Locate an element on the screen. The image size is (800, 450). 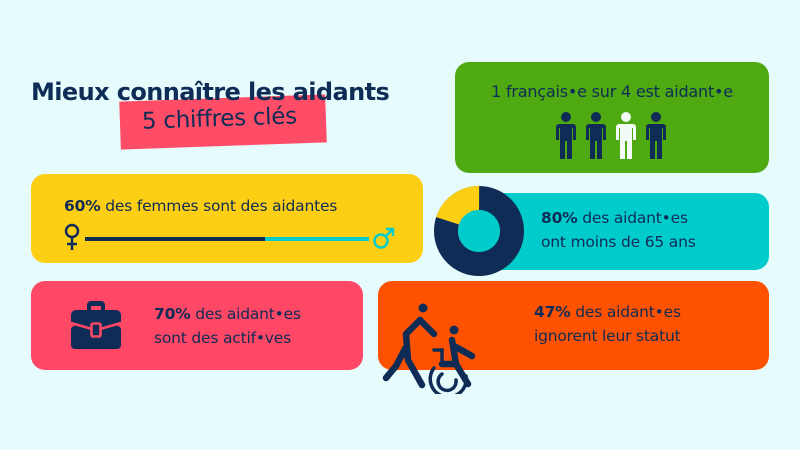
stat-active-line2: sont des actif•ves is located at coordinates (222, 338).